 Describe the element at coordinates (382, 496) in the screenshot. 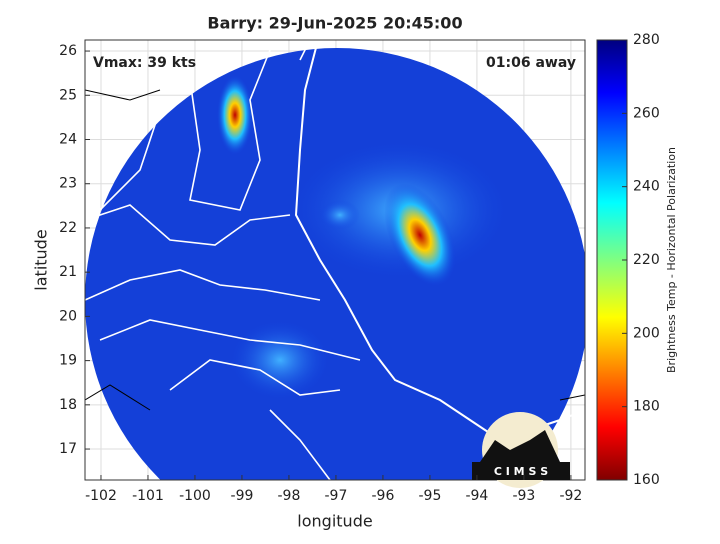

I see `x-tick-label: -96` at that location.